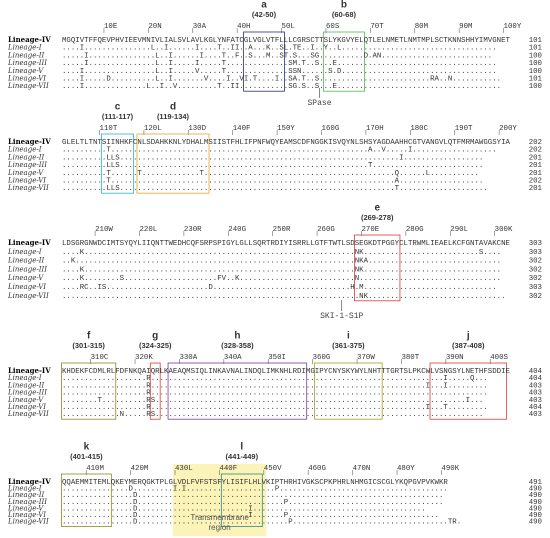 The width and height of the screenshot is (550, 538). I want to click on ruler-label: 410M, so click(95, 469).